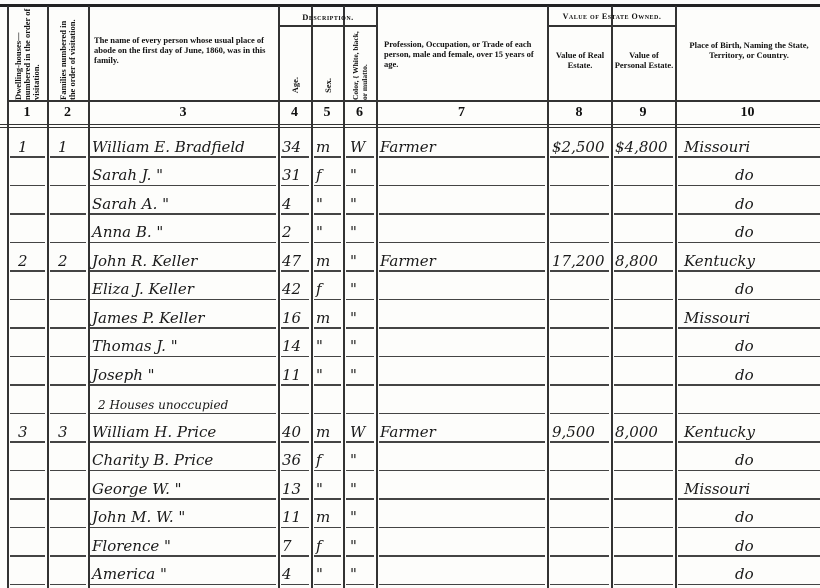  I want to click on header-sex: Sex., so click(328, 85).